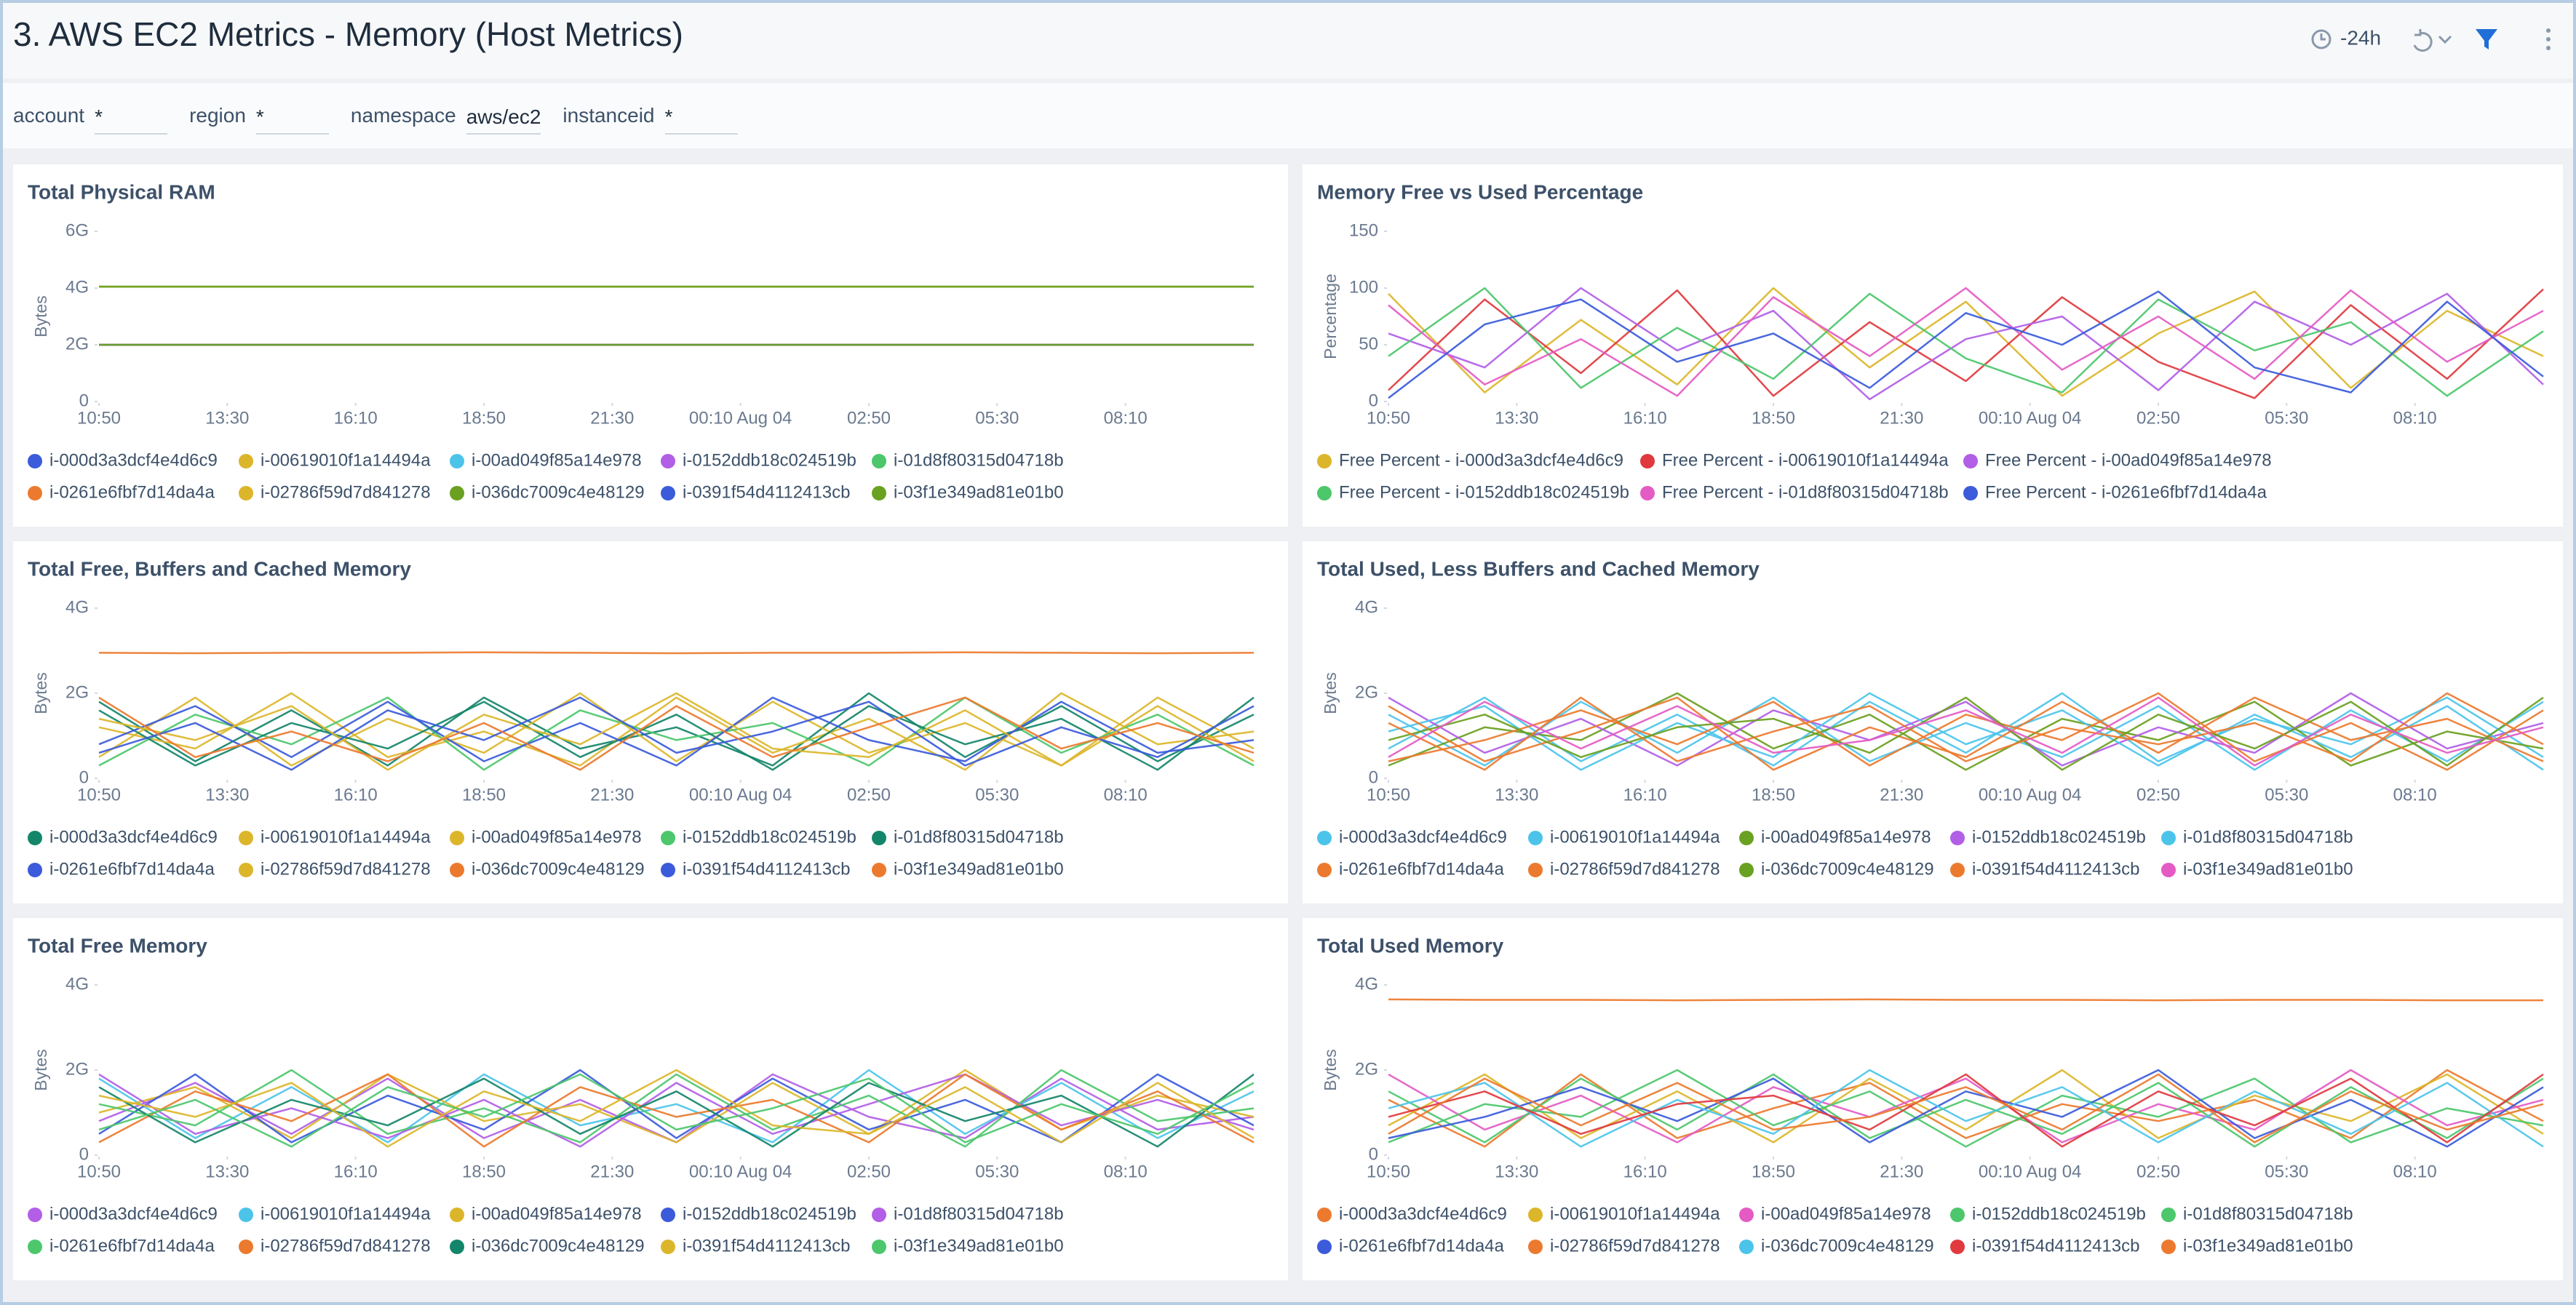  I want to click on legend-label: Free Percent - i-00619010f1a14494a, so click(1805, 460).